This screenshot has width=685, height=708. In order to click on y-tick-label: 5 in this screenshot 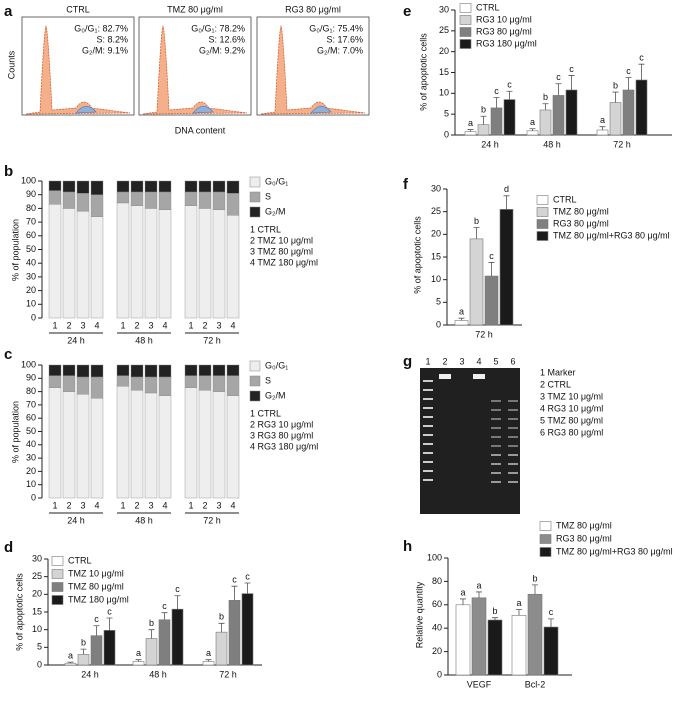, I will do `click(438, 302)`.